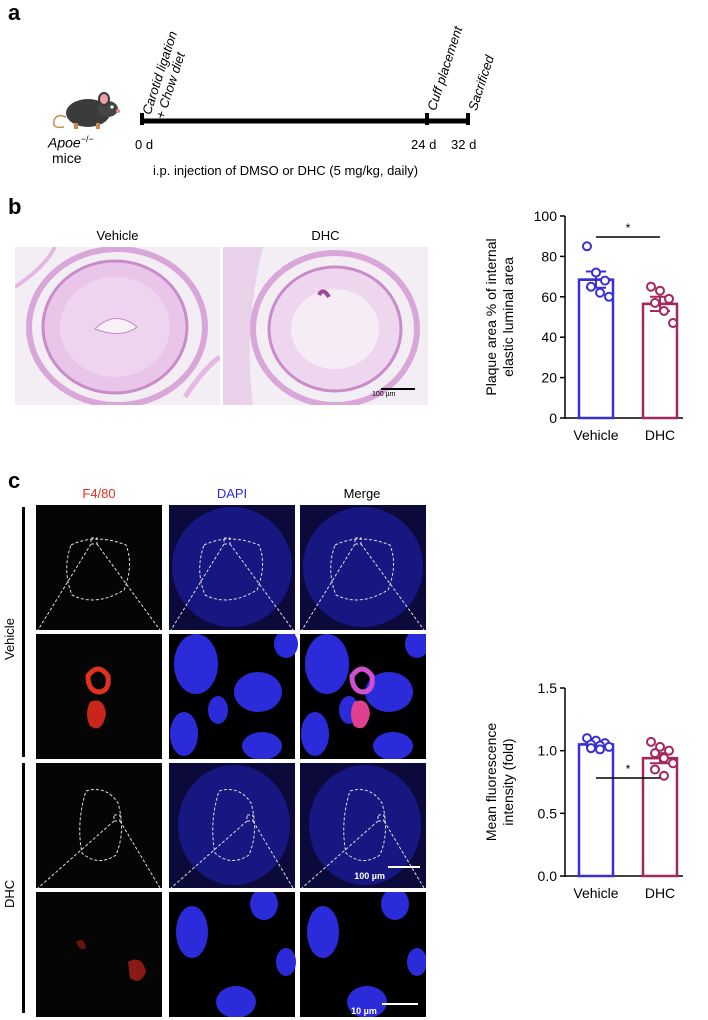 The height and width of the screenshot is (1020, 708). What do you see at coordinates (508, 781) in the screenshot?
I see `y-axis-label: intensity (fold)` at bounding box center [508, 781].